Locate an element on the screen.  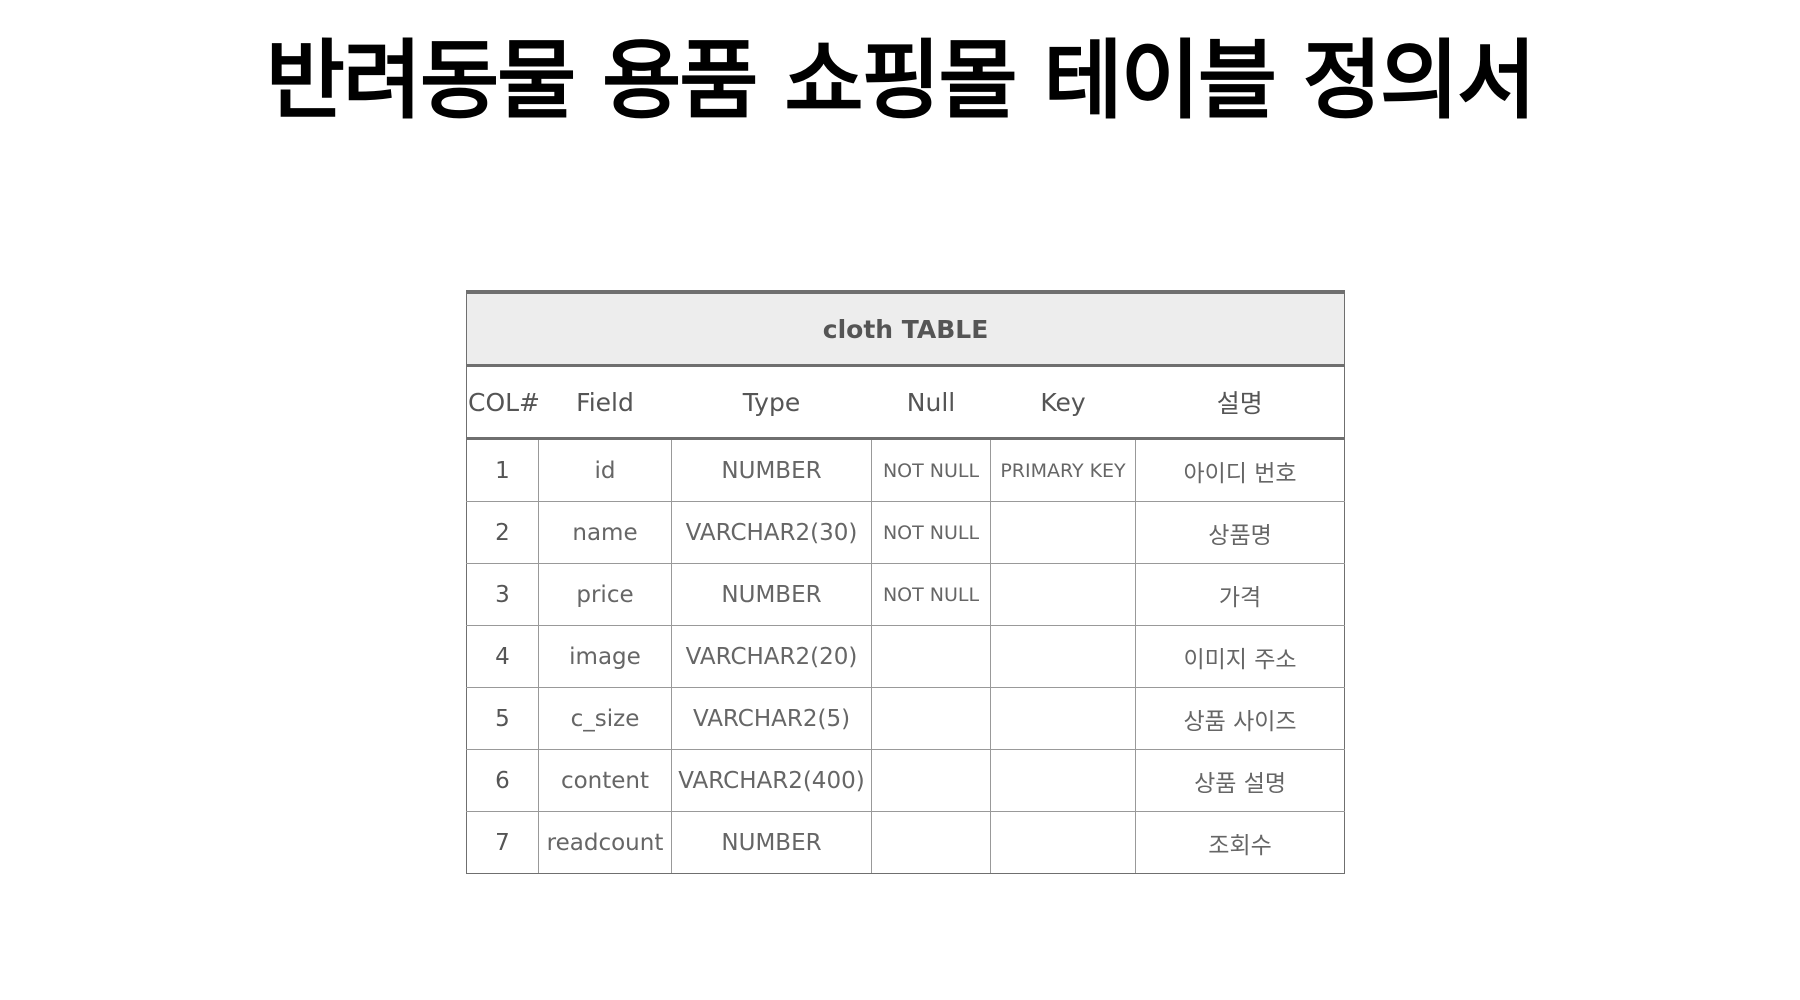
table-row: 5 c_size VARCHAR2(5) 상품 사이즈 is located at coordinates (906, 718).